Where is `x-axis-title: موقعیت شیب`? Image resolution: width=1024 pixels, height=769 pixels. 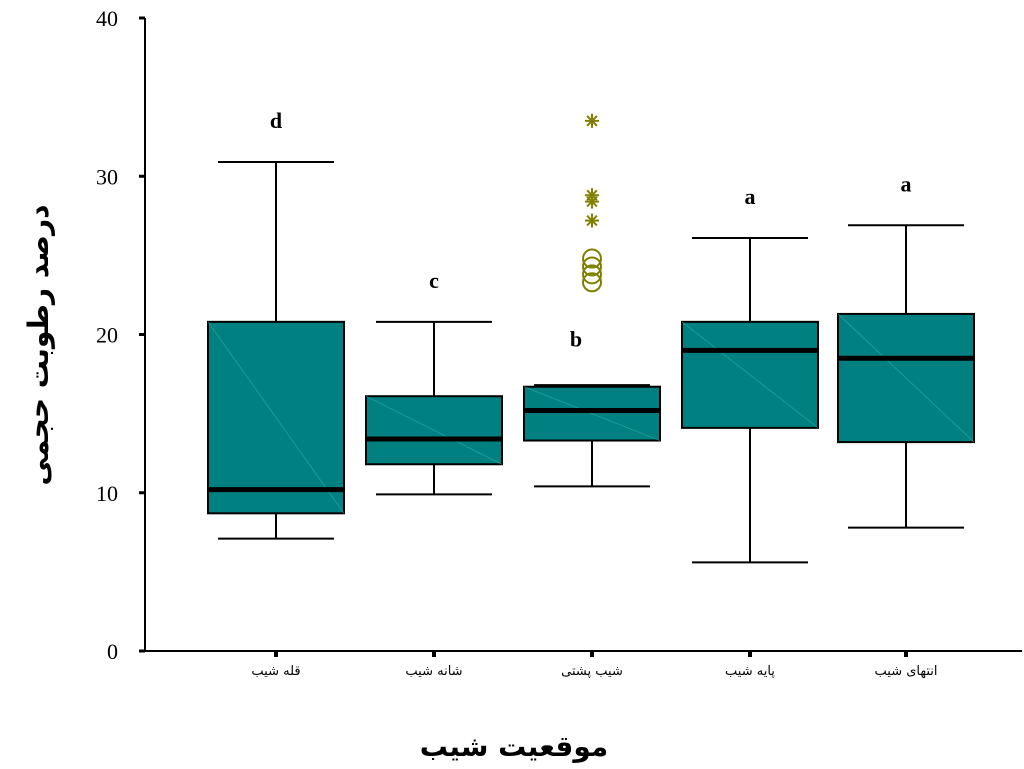
x-axis-title: موقعیت شیب is located at coordinates (514, 746).